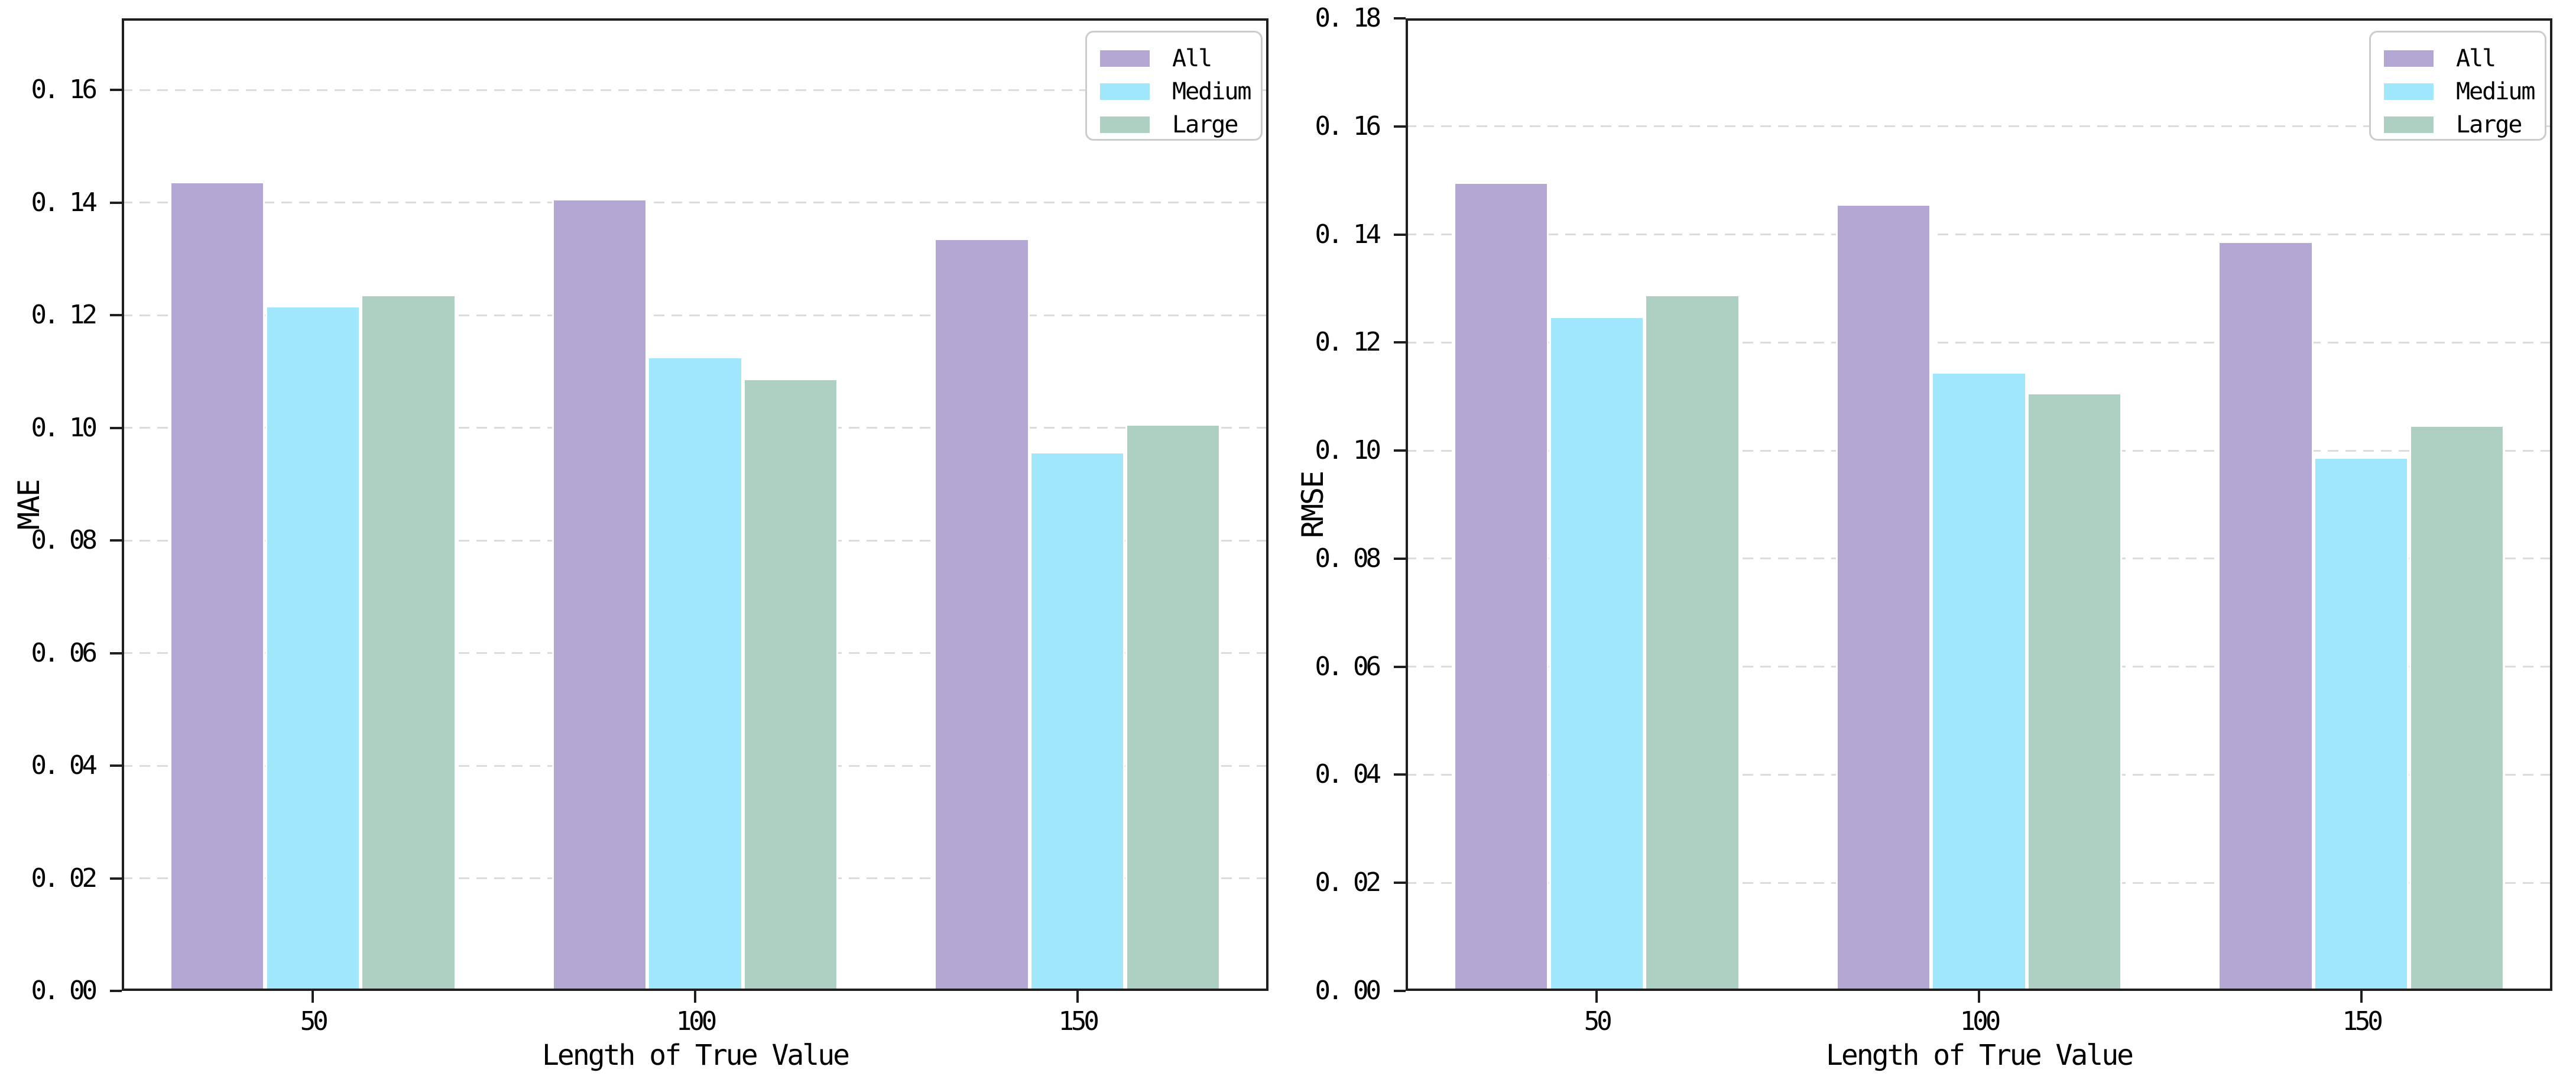 The image size is (2576, 1079). What do you see at coordinates (116, 427) in the screenshot?
I see `mae-y-tick-0.1` at bounding box center [116, 427].